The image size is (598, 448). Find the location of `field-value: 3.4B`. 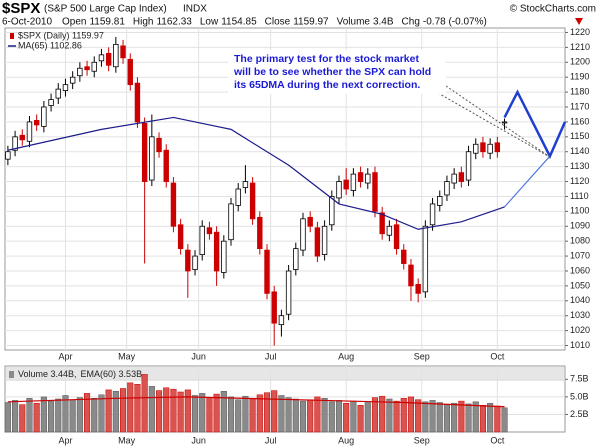

field-value: 3.4B is located at coordinates (383, 22).